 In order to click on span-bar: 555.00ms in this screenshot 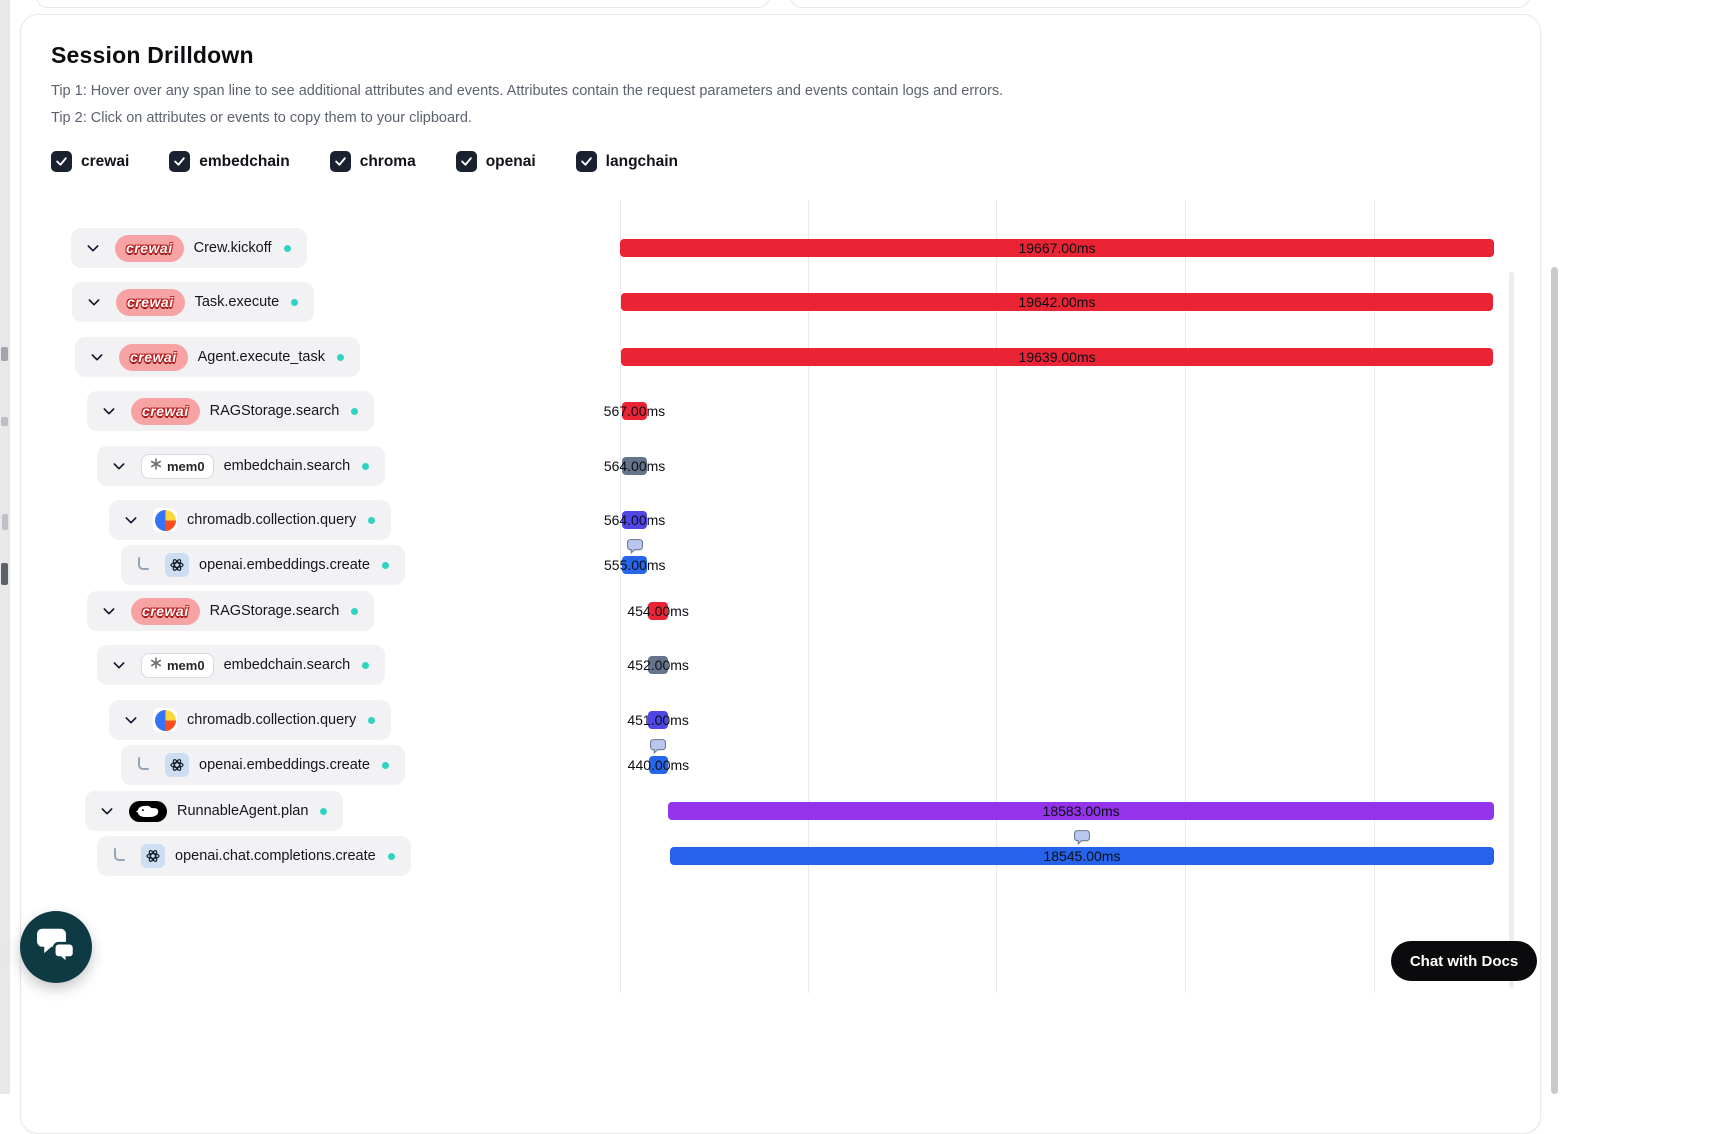, I will do `click(634, 565)`.